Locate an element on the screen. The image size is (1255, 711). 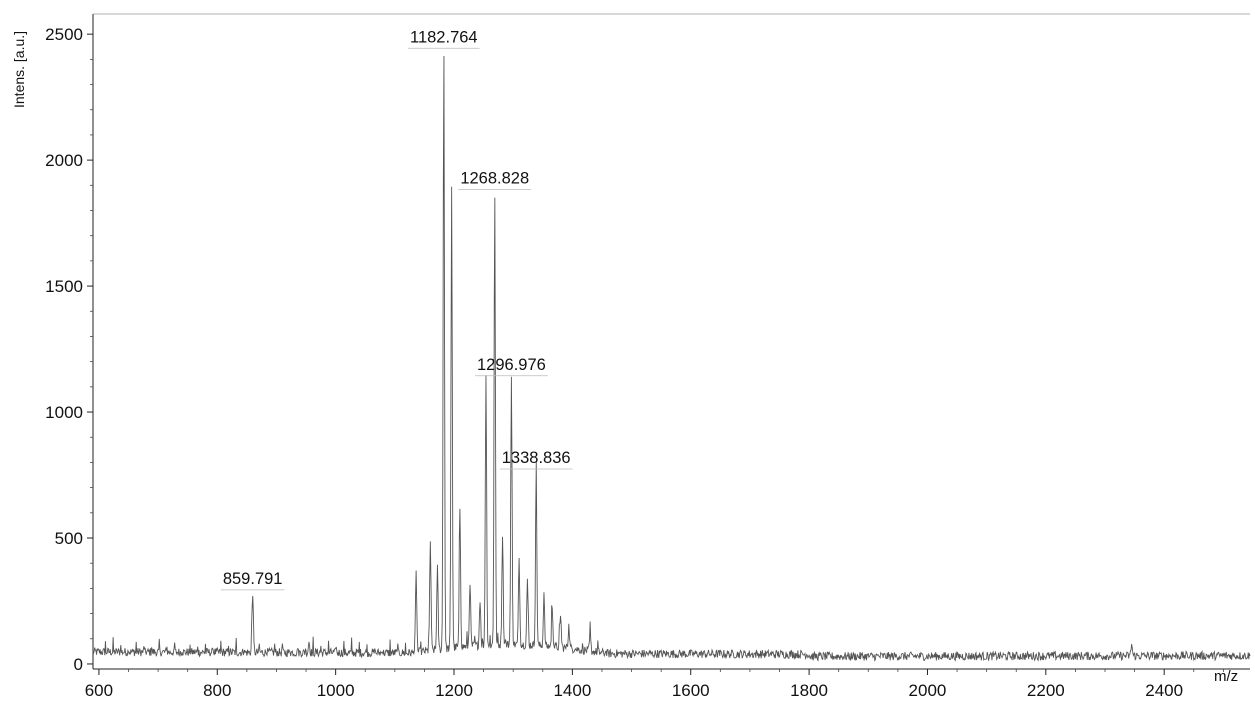
x-tick-label: 1200 is located at coordinates (454, 690).